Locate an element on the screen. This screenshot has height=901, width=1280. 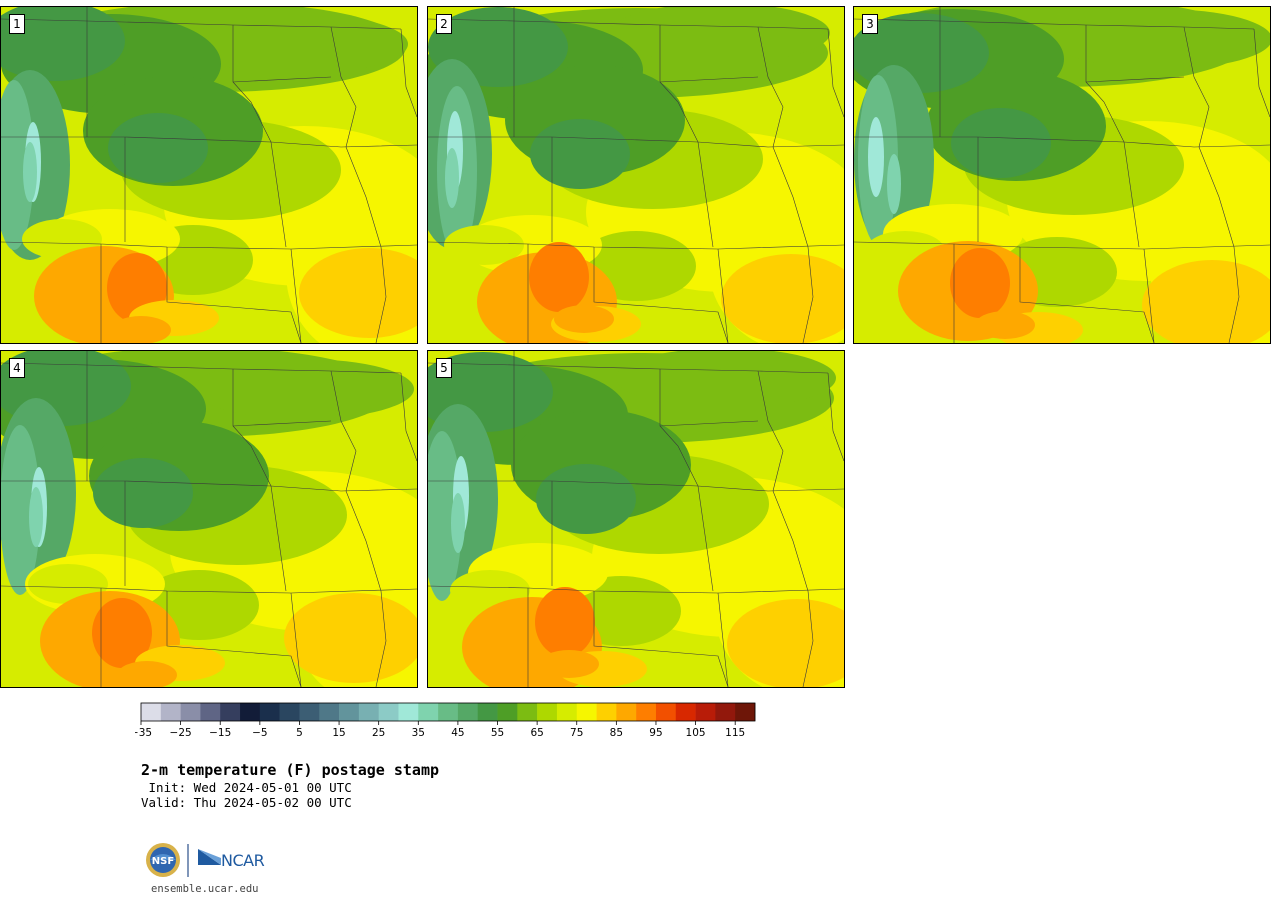
colorbar-outline is located at coordinates (448, 712).